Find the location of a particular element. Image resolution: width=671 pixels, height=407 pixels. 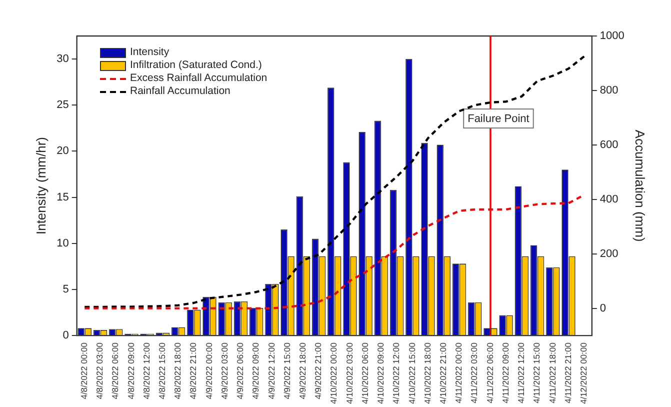

x-tick-label: 4/10/2022 06:00 is located at coordinates (365, 373).